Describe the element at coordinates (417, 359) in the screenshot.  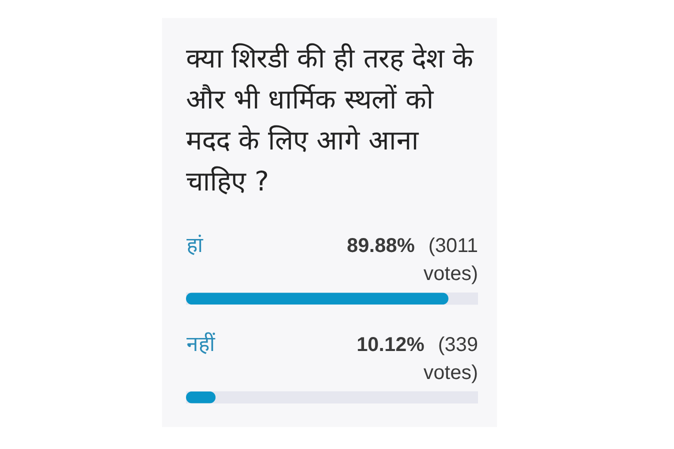
I see `data-label: 10.12% (339 votes)` at that location.